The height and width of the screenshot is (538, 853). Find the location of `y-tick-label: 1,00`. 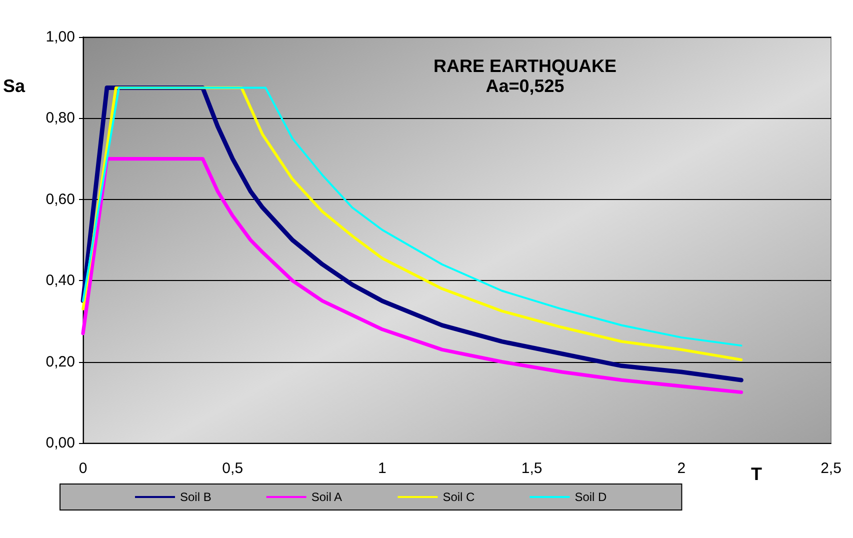

y-tick-label: 1,00 is located at coordinates (60, 37).